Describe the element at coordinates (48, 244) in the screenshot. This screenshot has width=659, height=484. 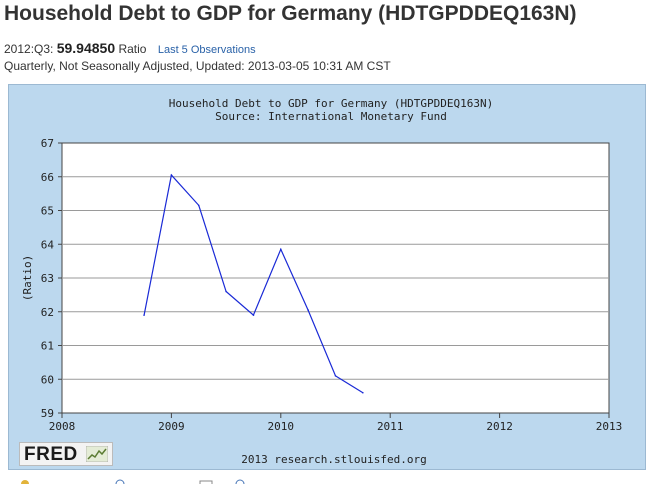
I see `y-tick-label: 64` at that location.